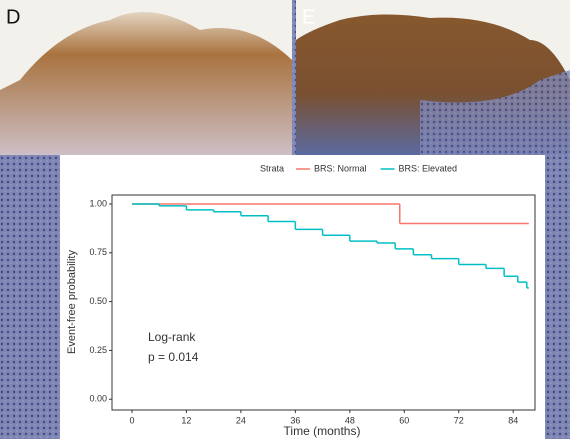 Image resolution: width=570 pixels, height=439 pixels. I want to click on panel-e-background, so click(433, 40).